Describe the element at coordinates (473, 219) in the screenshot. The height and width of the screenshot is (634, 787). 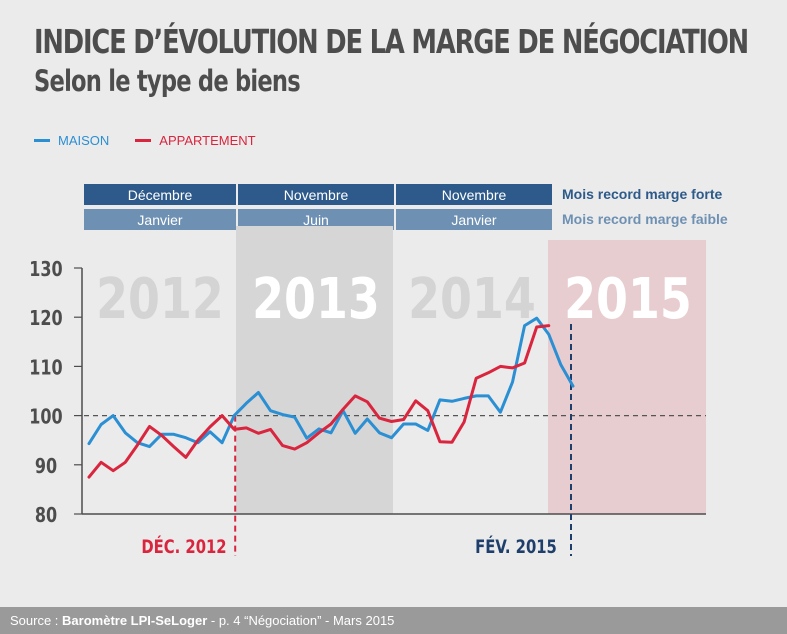
I see `record-faible-2014: Janvier` at that location.